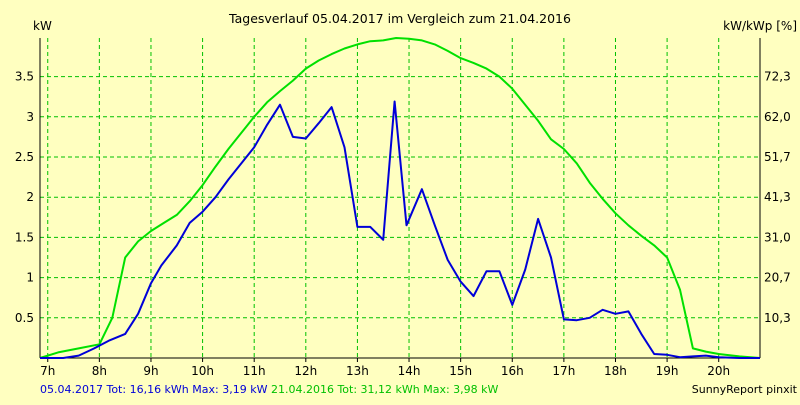 The width and height of the screenshot is (800, 405). Describe the element at coordinates (760, 26) in the screenshot. I see `y-axis-right-label: kW/kWp [%]` at that location.